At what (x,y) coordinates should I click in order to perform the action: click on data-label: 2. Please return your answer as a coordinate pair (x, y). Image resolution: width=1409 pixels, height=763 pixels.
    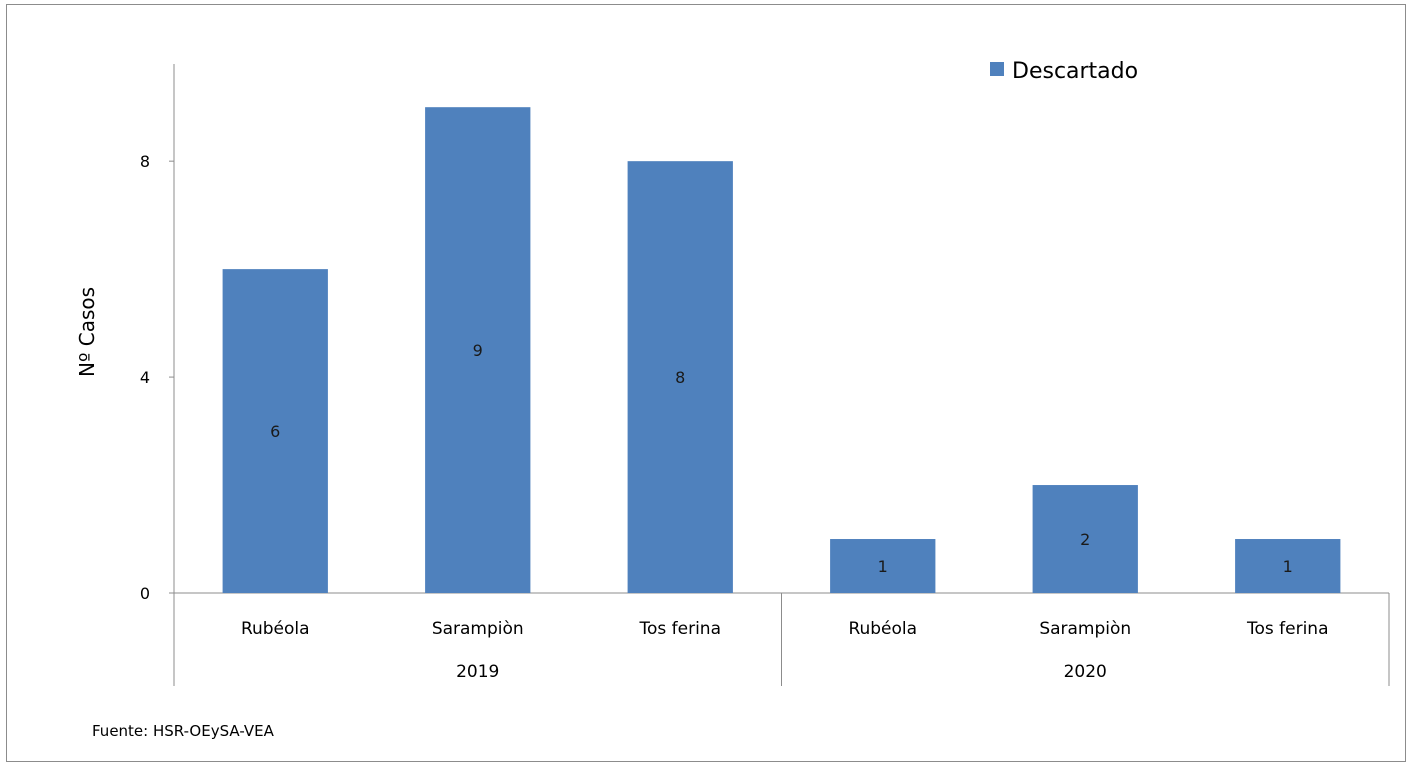
    Looking at the image, I should click on (1085, 539).